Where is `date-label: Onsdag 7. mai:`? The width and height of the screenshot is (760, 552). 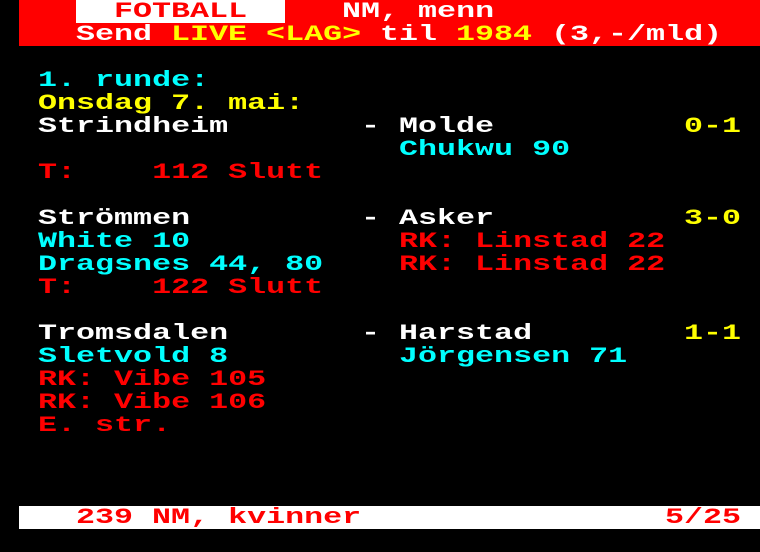 date-label: Onsdag 7. mai: is located at coordinates (171, 103).